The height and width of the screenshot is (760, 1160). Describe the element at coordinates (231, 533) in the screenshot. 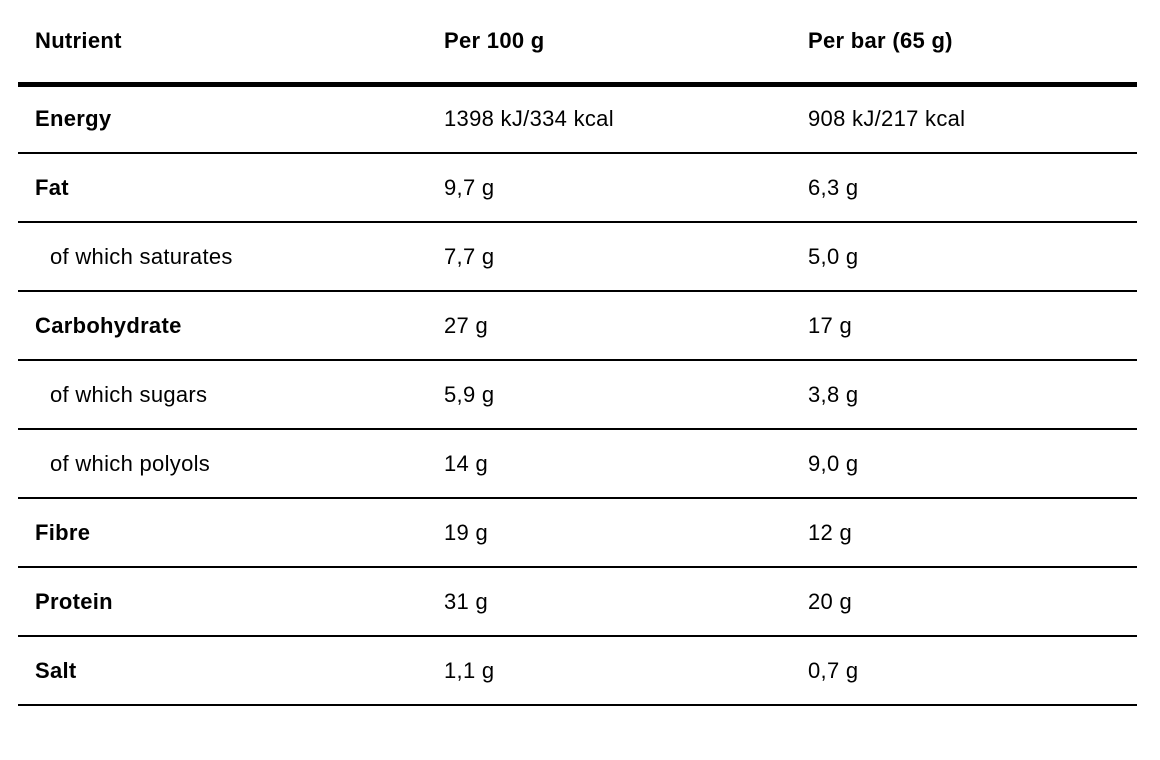

I see `nutrient-name: Fibre` at that location.